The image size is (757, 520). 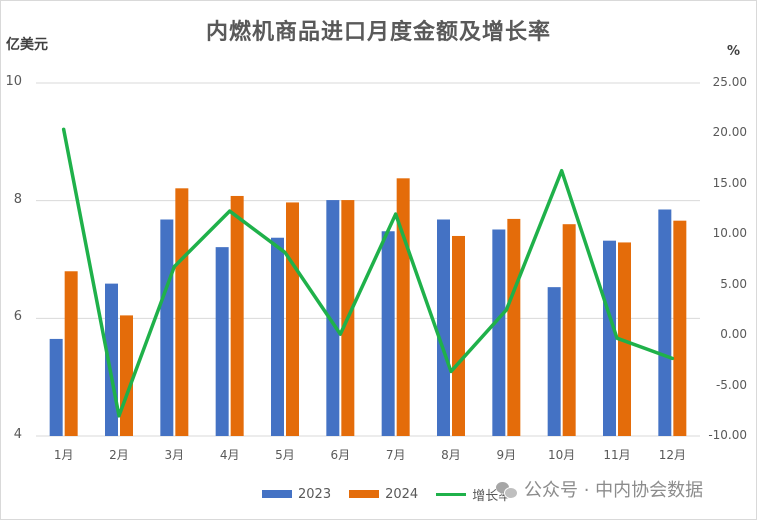 What do you see at coordinates (729, 233) in the screenshot?
I see `right-axis-tick-label: 10.00` at bounding box center [729, 233].